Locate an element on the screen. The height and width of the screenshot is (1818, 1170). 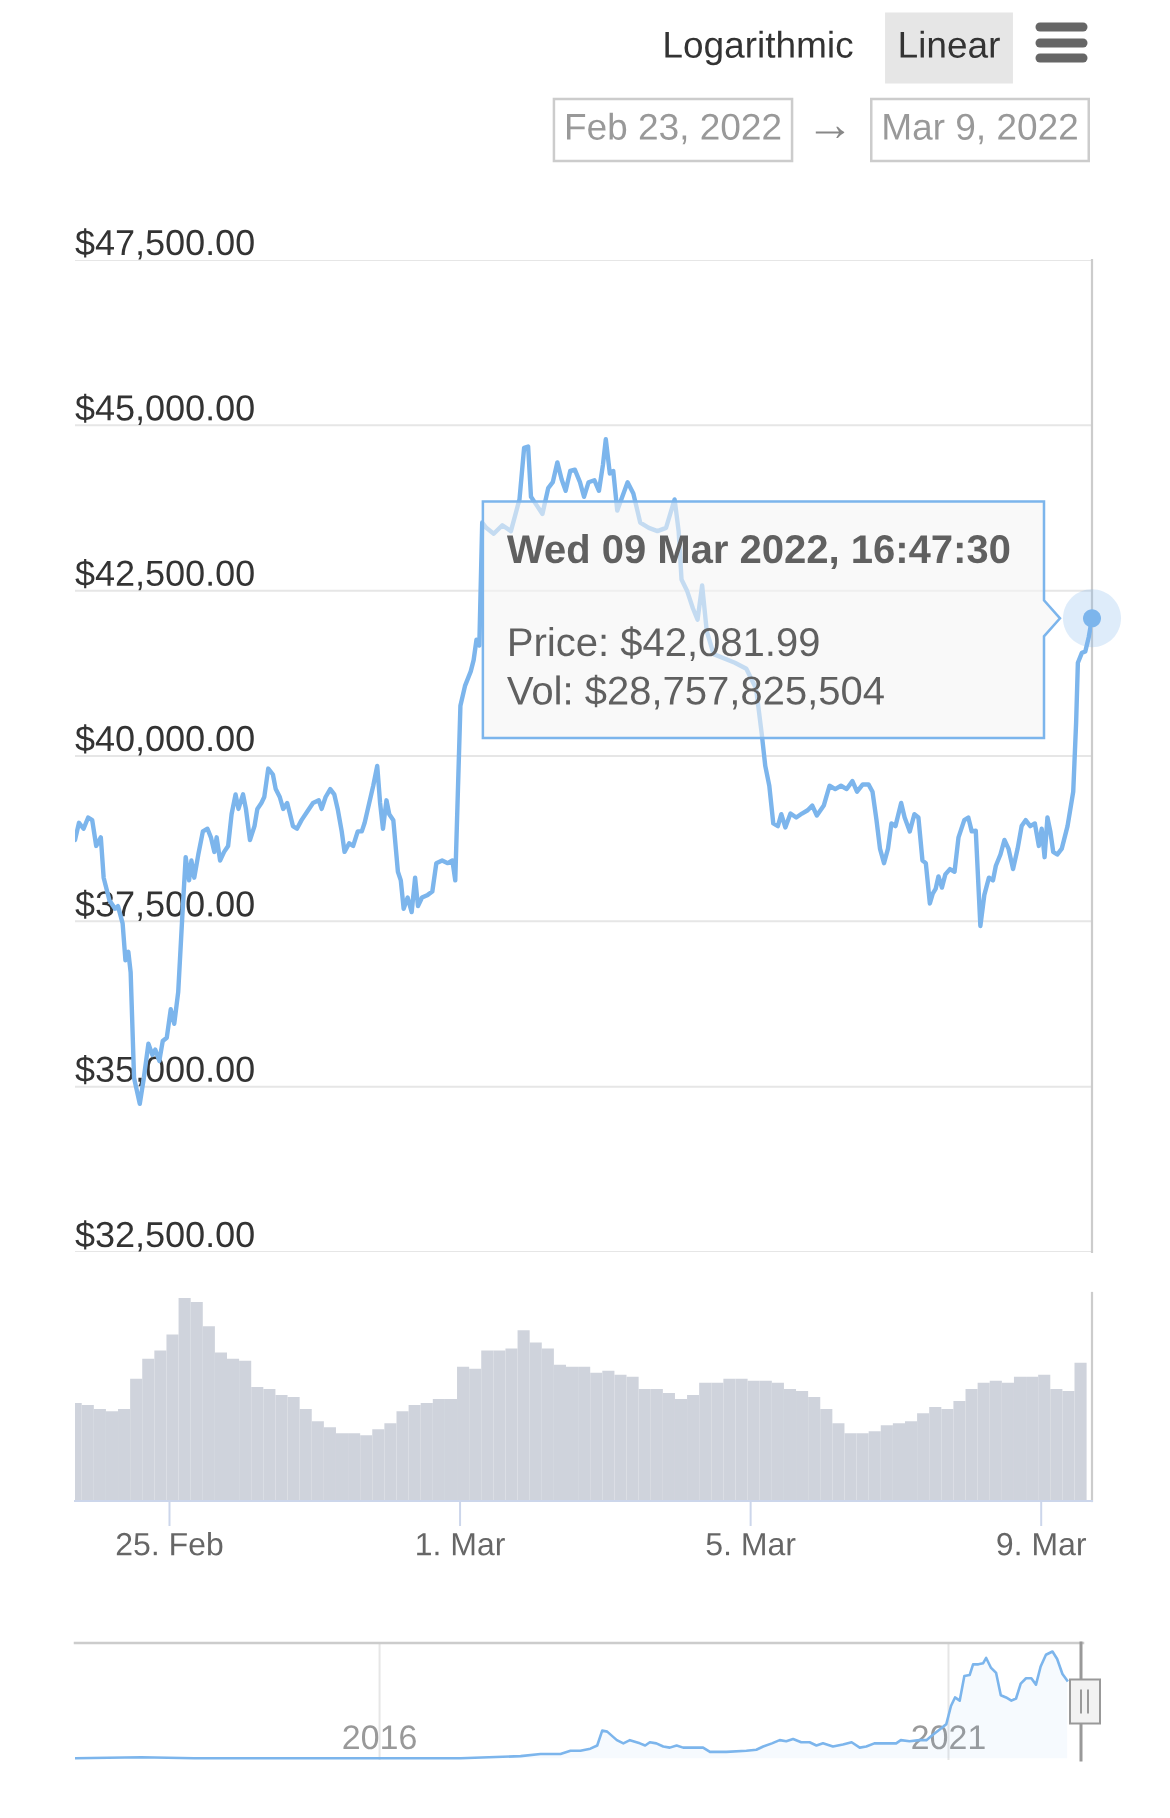
x-tick-label: 25. Feb is located at coordinates (169, 1544).